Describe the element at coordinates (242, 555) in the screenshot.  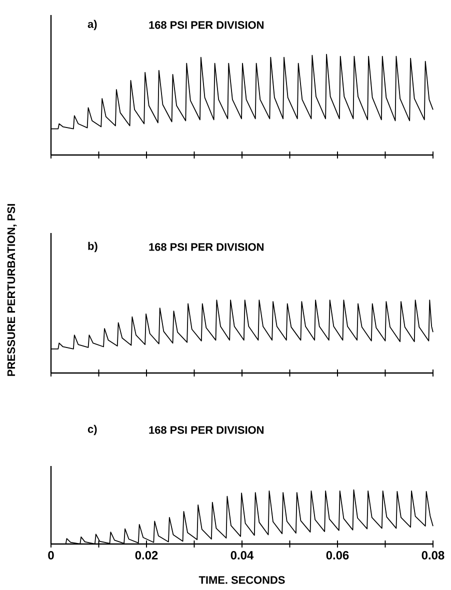
I see `x-tick-label: 0.04` at that location.